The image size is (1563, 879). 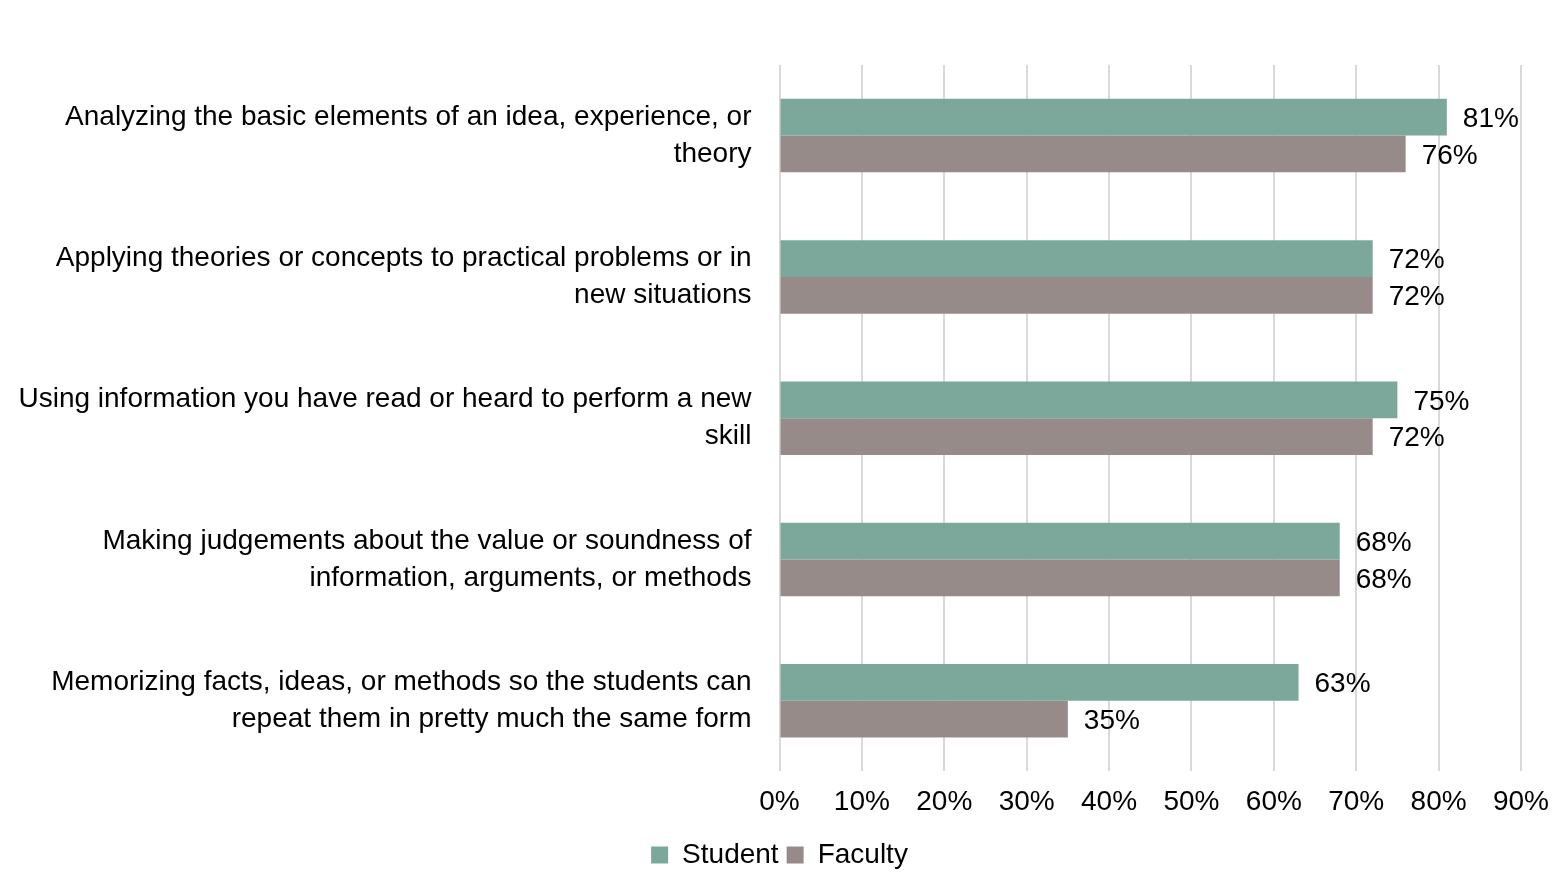 What do you see at coordinates (408, 133) in the screenshot?
I see `y-tick-label: Analyzing the basic elements of an idea, experience, or theory` at bounding box center [408, 133].